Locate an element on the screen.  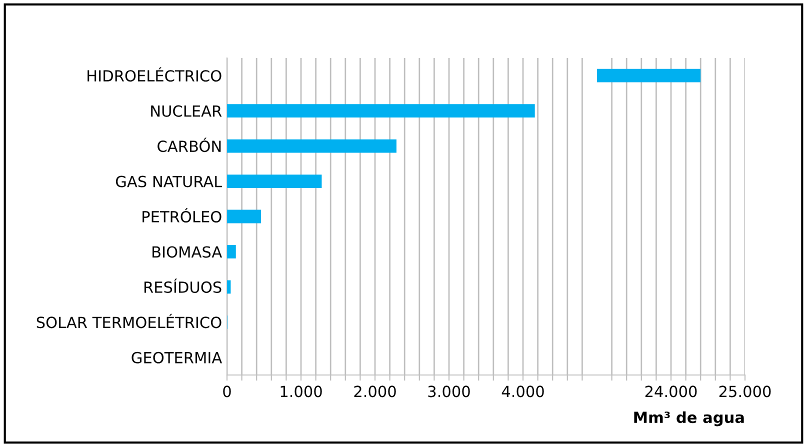
x-tick-label: 0 is located at coordinates (227, 392).